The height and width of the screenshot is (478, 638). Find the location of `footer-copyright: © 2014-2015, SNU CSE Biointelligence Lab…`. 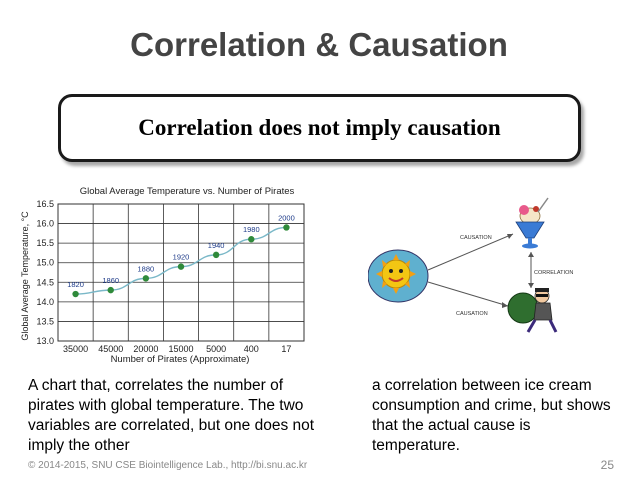

footer-copyright: © 2014-2015, SNU CSE Biointelligence Lab… is located at coordinates (168, 465).